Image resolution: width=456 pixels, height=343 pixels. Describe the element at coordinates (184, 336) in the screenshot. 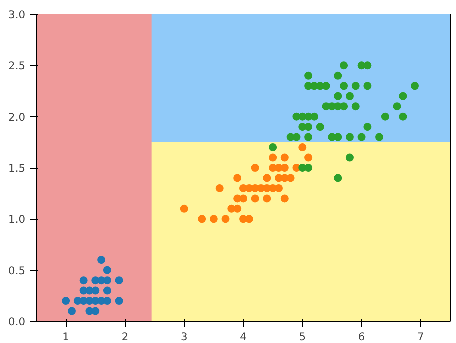

I see `x-tick-label: 3` at that location.